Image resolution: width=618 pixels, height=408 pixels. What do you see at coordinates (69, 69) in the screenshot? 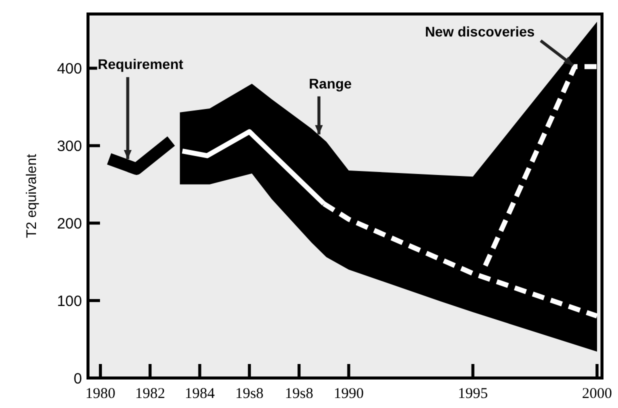
I see `y-tick-label: 400` at bounding box center [69, 69].